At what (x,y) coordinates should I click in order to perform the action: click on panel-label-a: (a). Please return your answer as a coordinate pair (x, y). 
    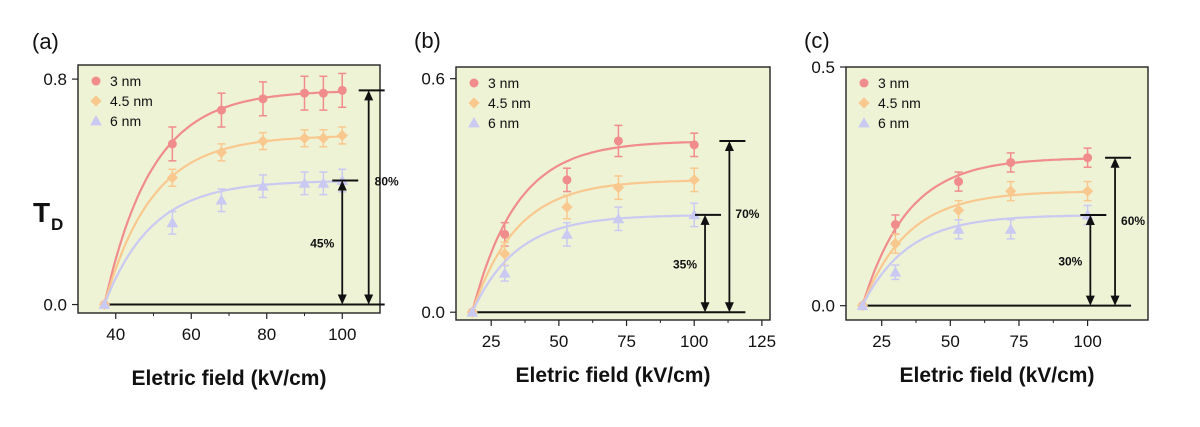
    Looking at the image, I should click on (45, 41).